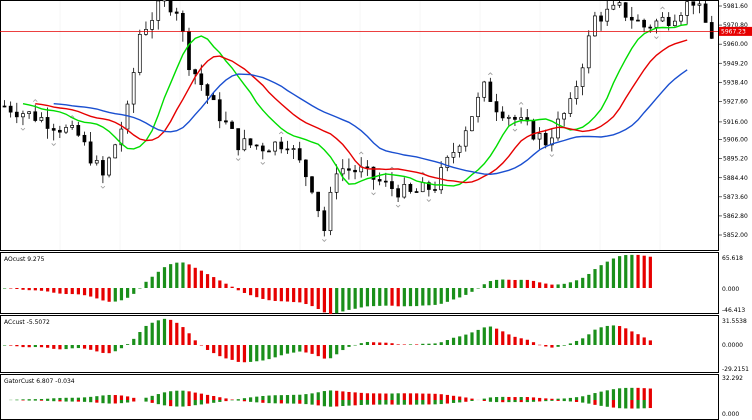  What do you see at coordinates (263, 163) in the screenshot?
I see `fractal-down-marker` at bounding box center [263, 163].